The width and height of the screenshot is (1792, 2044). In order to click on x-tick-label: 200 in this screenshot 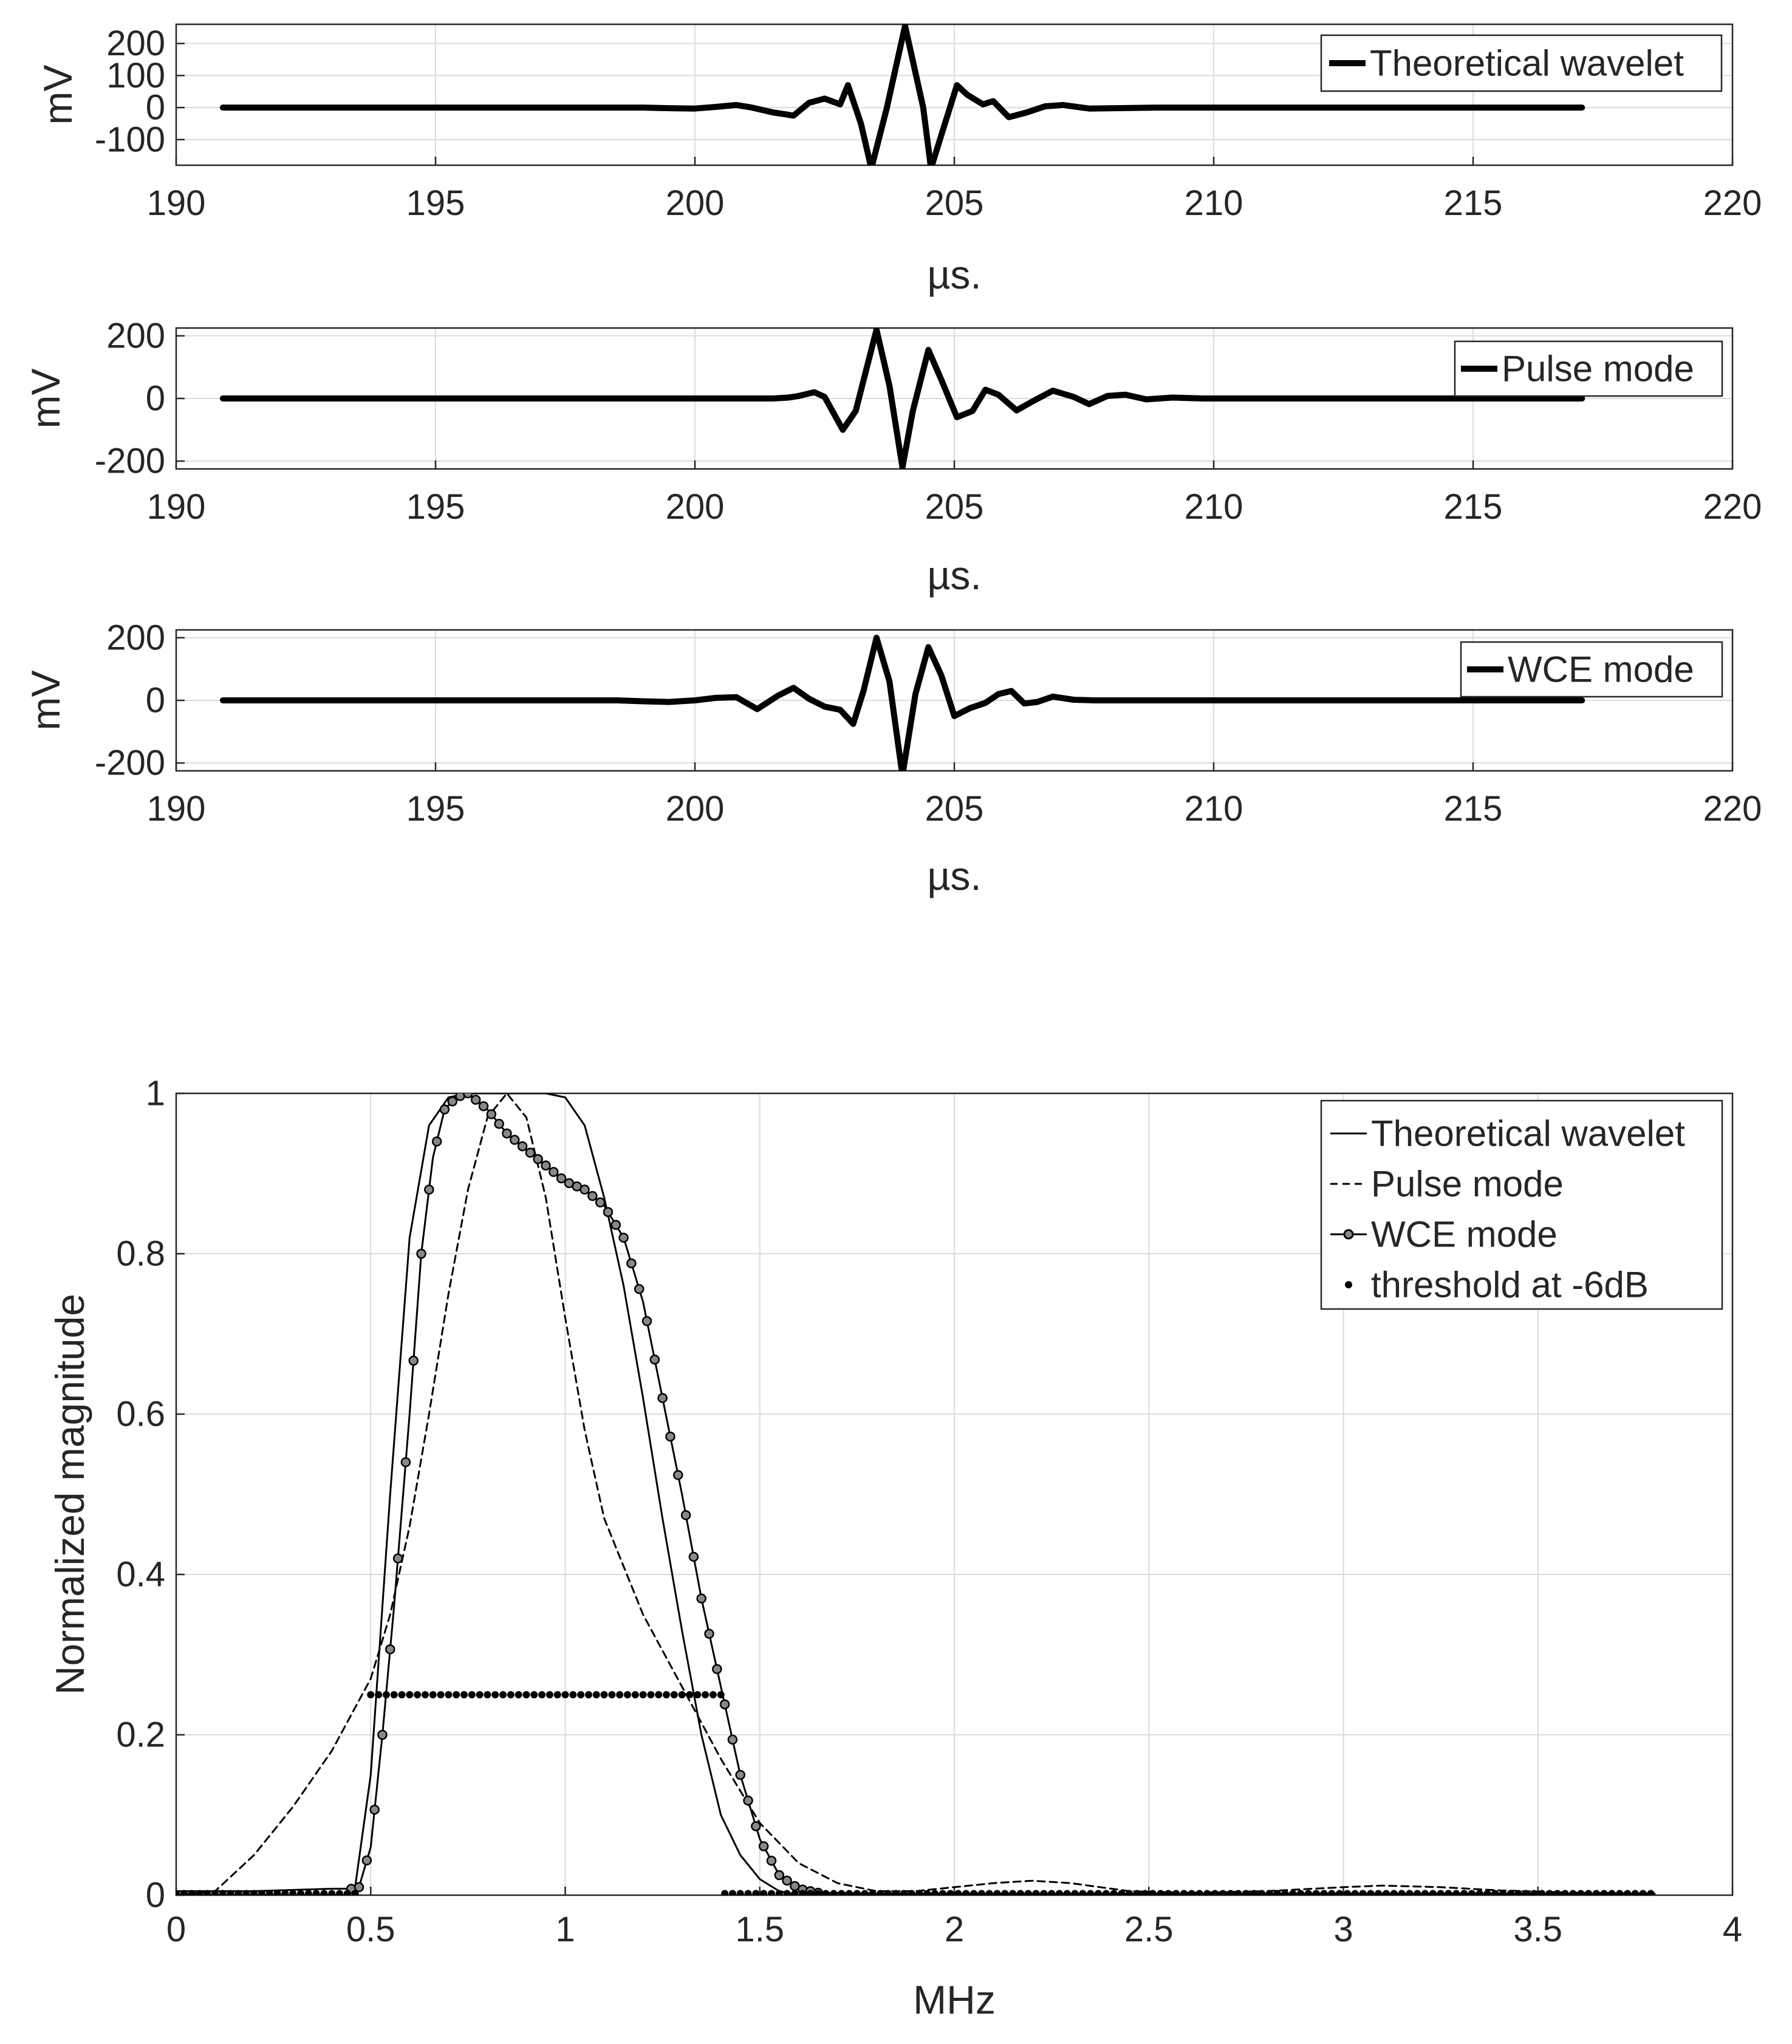, I will do `click(695, 507)`.